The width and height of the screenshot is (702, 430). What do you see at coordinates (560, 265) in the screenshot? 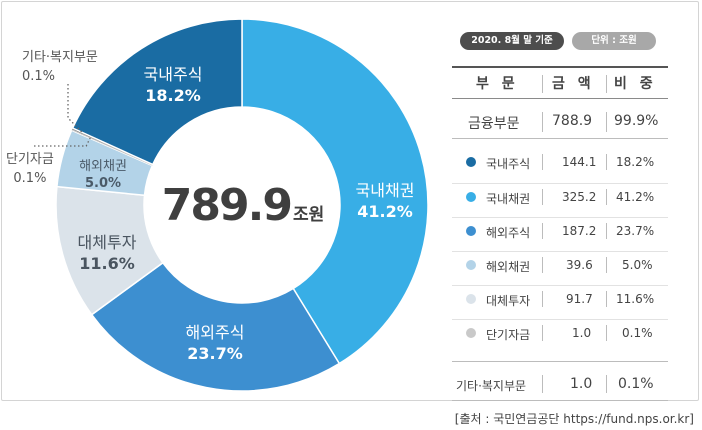
I see `table-row: 해외채권 39.6 5.0%` at bounding box center [560, 265].